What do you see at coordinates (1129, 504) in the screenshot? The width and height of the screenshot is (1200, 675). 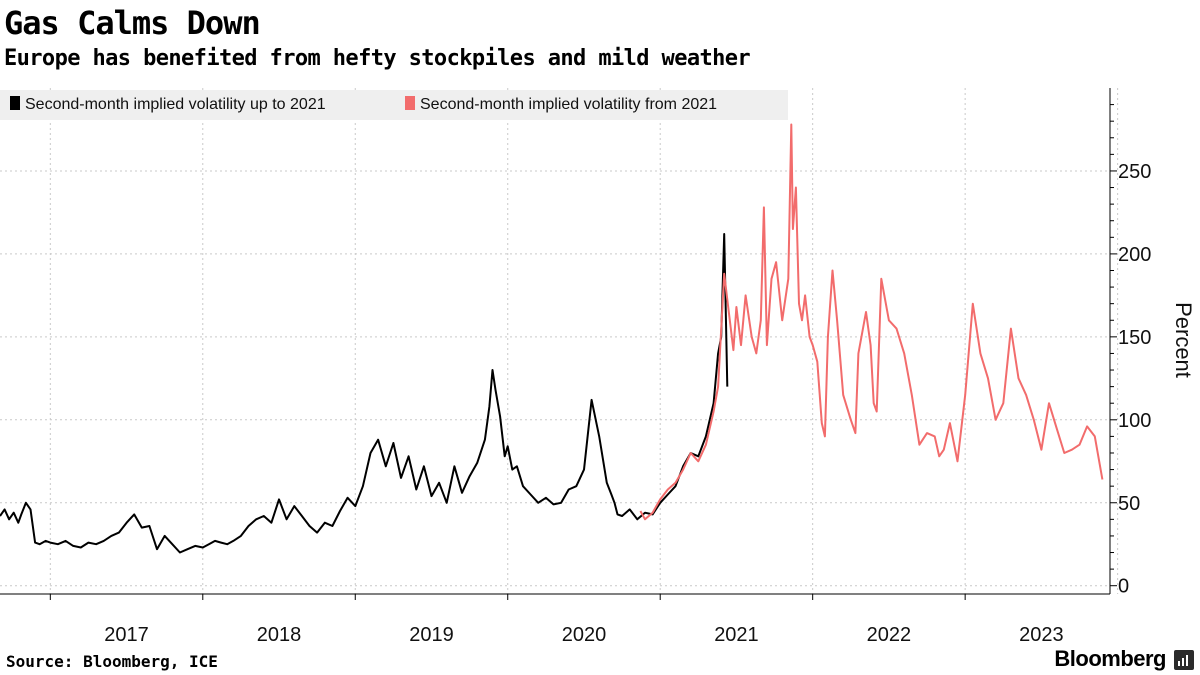 I see `y-tick-label: 50` at bounding box center [1129, 504].